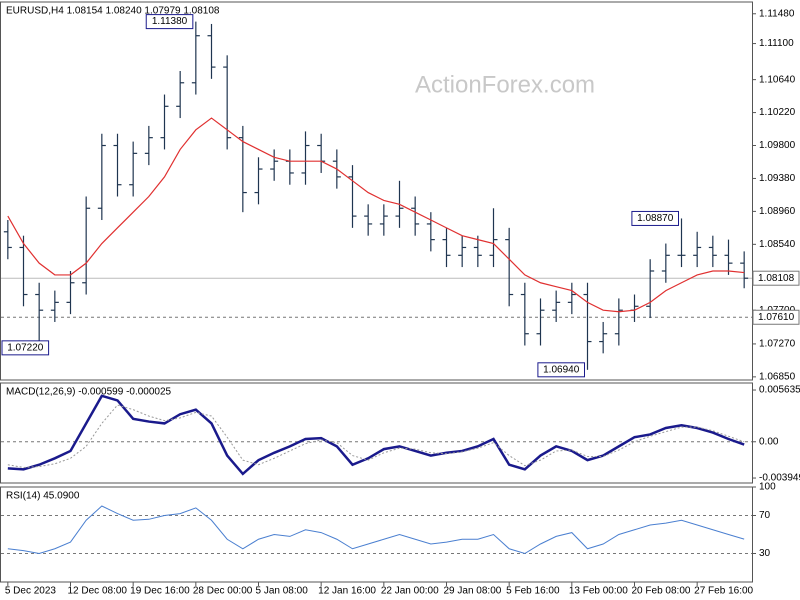 Image resolution: width=800 pixels, height=600 pixels. Describe the element at coordinates (533, 591) in the screenshot. I see `x-tick-label: 5 Feb 16:00` at that location.